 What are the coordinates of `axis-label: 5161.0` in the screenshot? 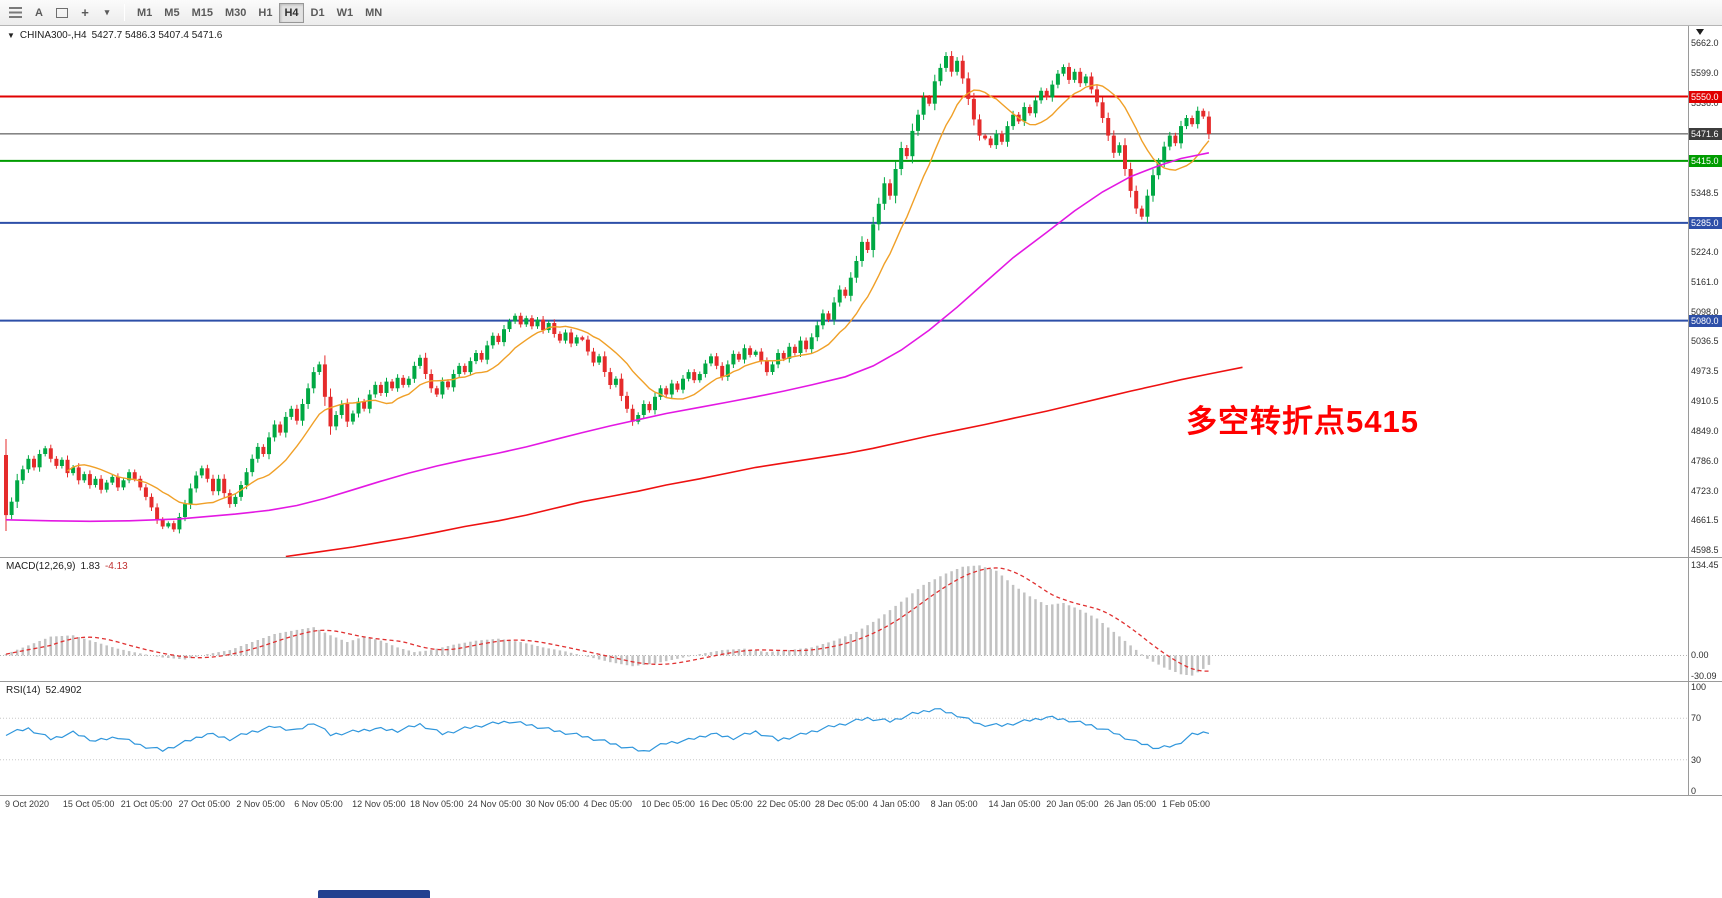 It's located at (1705, 281).